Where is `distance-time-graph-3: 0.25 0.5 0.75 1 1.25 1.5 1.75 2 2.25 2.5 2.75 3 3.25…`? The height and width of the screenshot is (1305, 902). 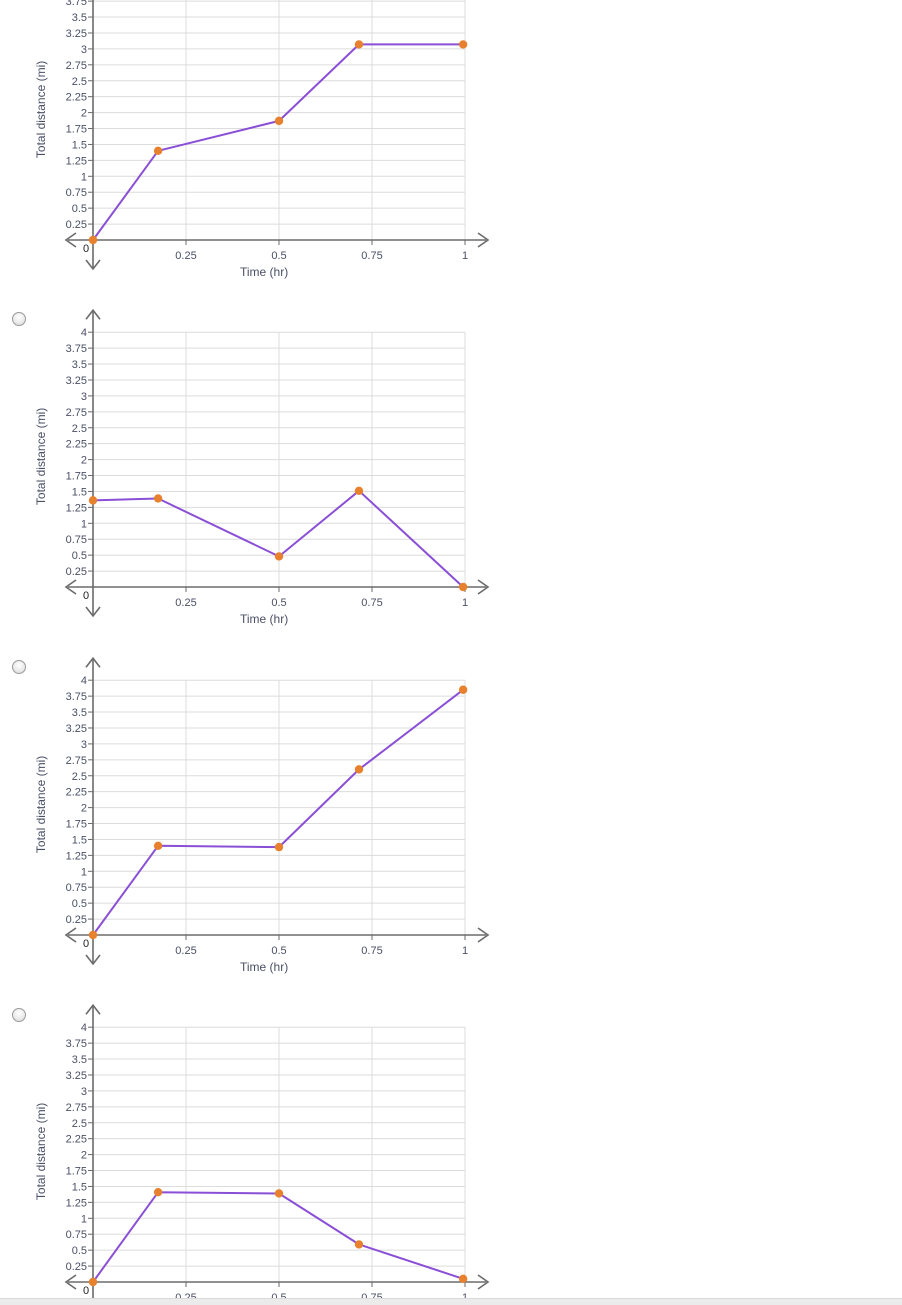
distance-time-graph-3: 0.25 0.5 0.75 1 1.25 1.5 1.75 2 2.25 2.5 2.75 3 3.25… is located at coordinates (249, 817).